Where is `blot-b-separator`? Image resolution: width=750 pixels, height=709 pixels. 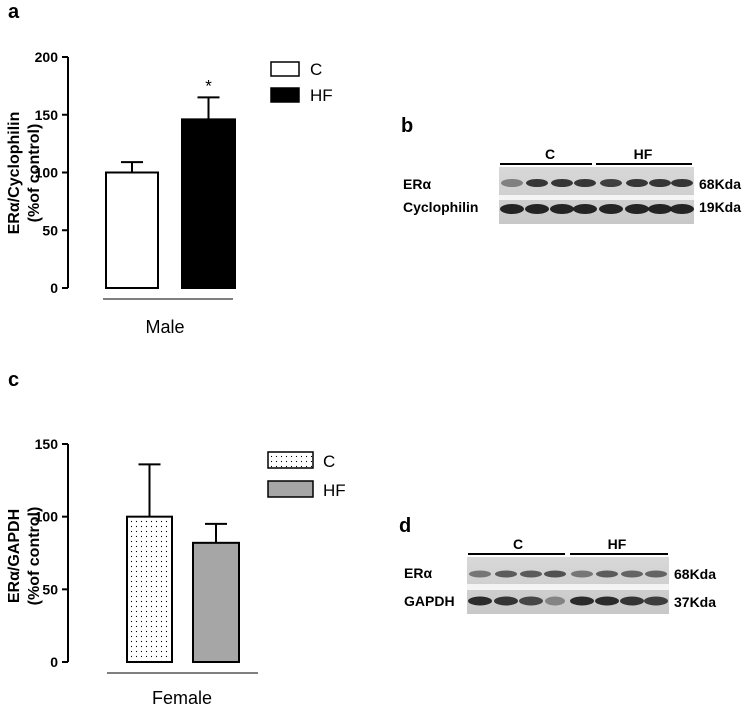
blot-b-separator is located at coordinates (596, 197).